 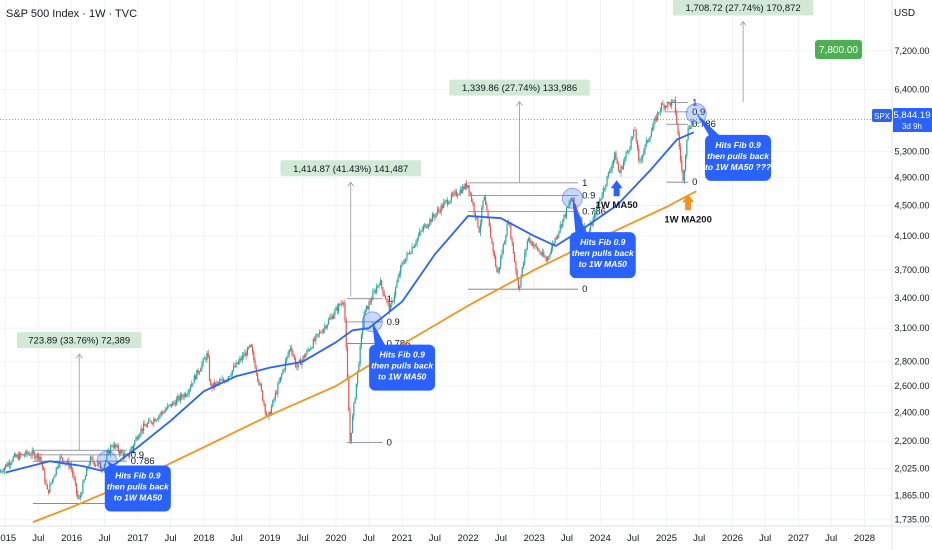 I want to click on measure-arrowhead, so click(x=519, y=103).